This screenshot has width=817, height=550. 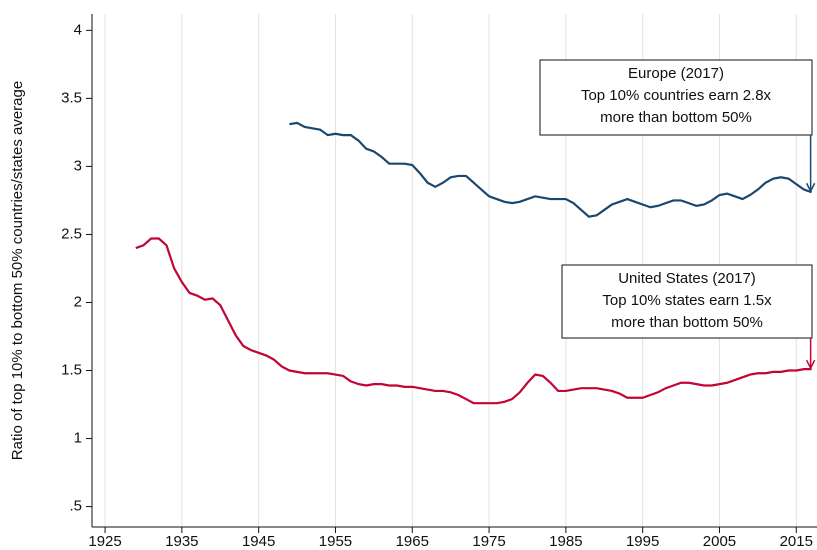 What do you see at coordinates (181, 541) in the screenshot?
I see `x-tick-label: 1935` at bounding box center [181, 541].